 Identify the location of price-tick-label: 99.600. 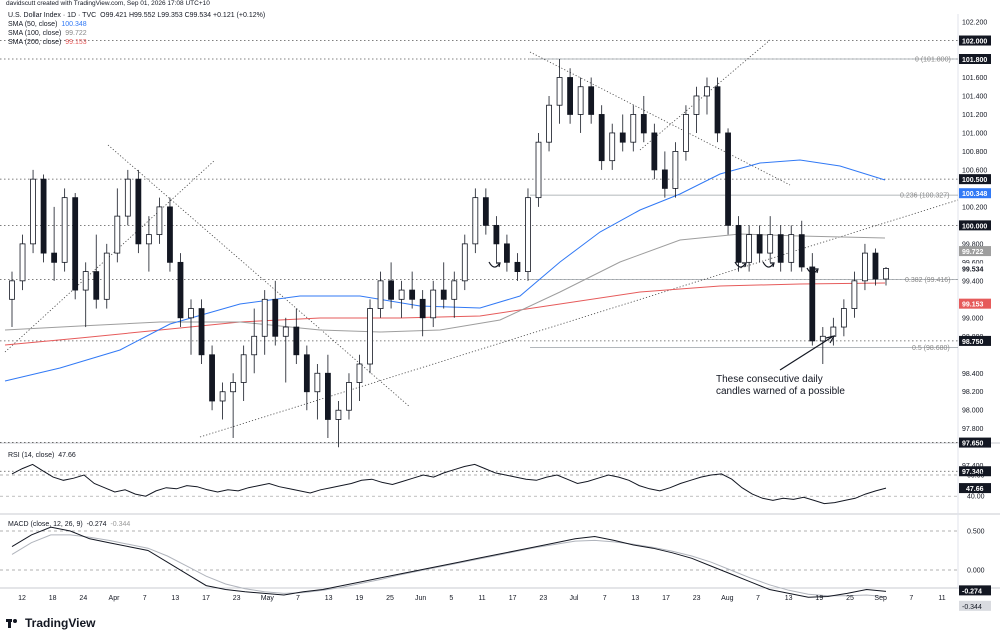
(973, 263).